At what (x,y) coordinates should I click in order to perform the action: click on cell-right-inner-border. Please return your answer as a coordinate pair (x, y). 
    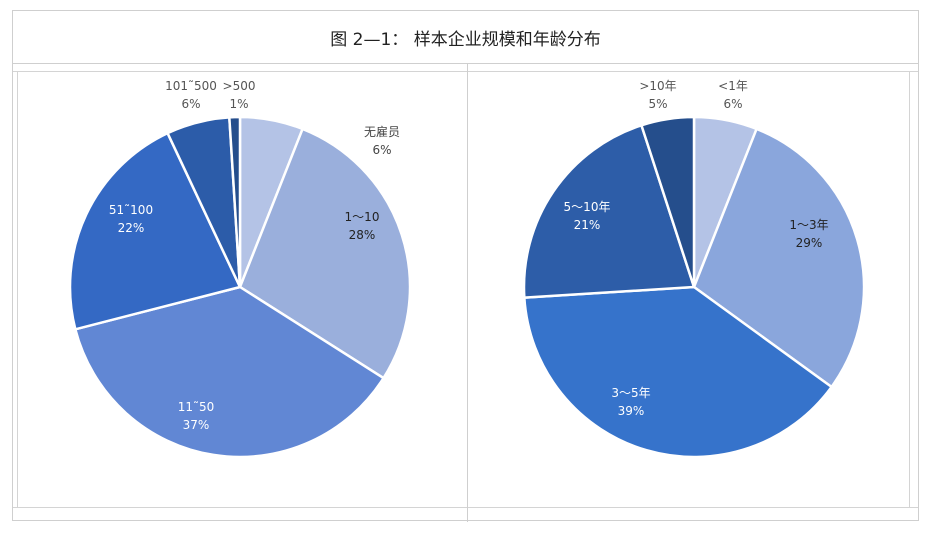
    Looking at the image, I should click on (909, 289).